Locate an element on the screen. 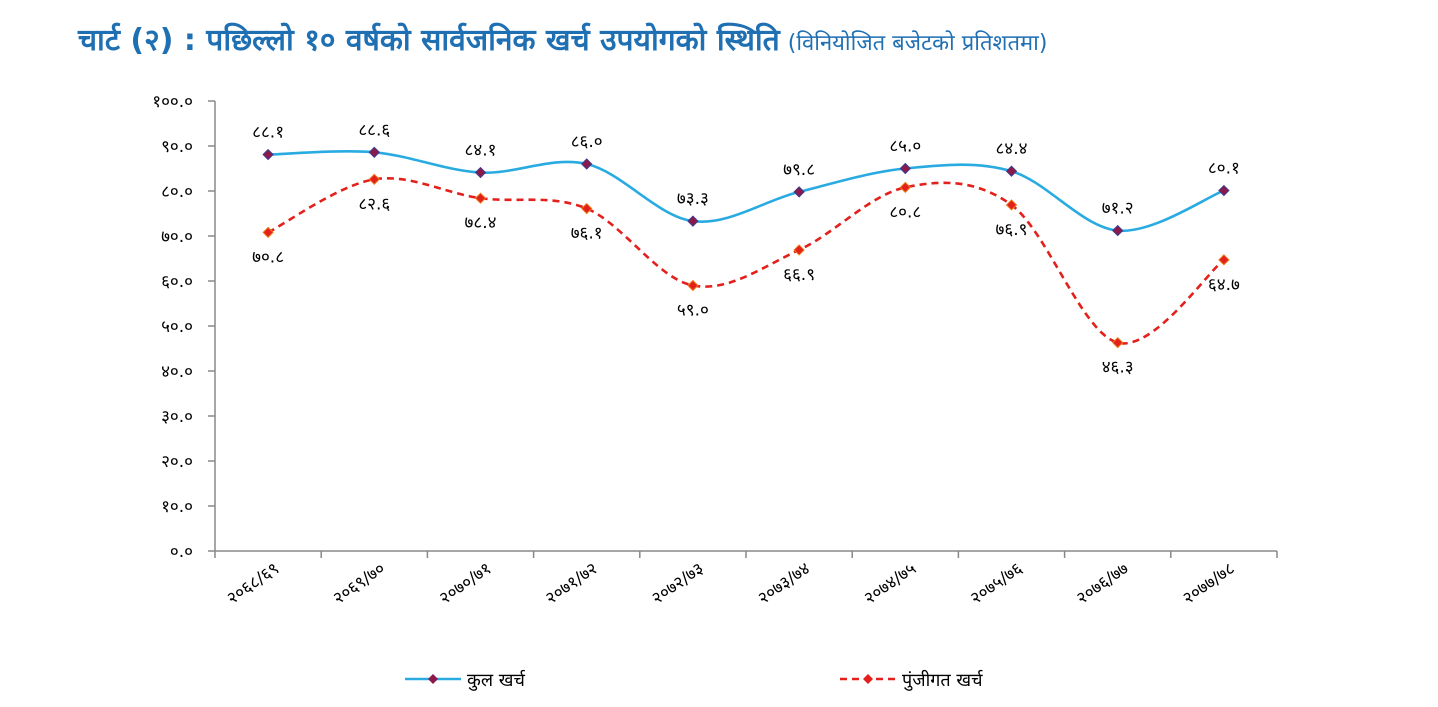  data-label-total-expenditure: ७१.२ is located at coordinates (1118, 209).